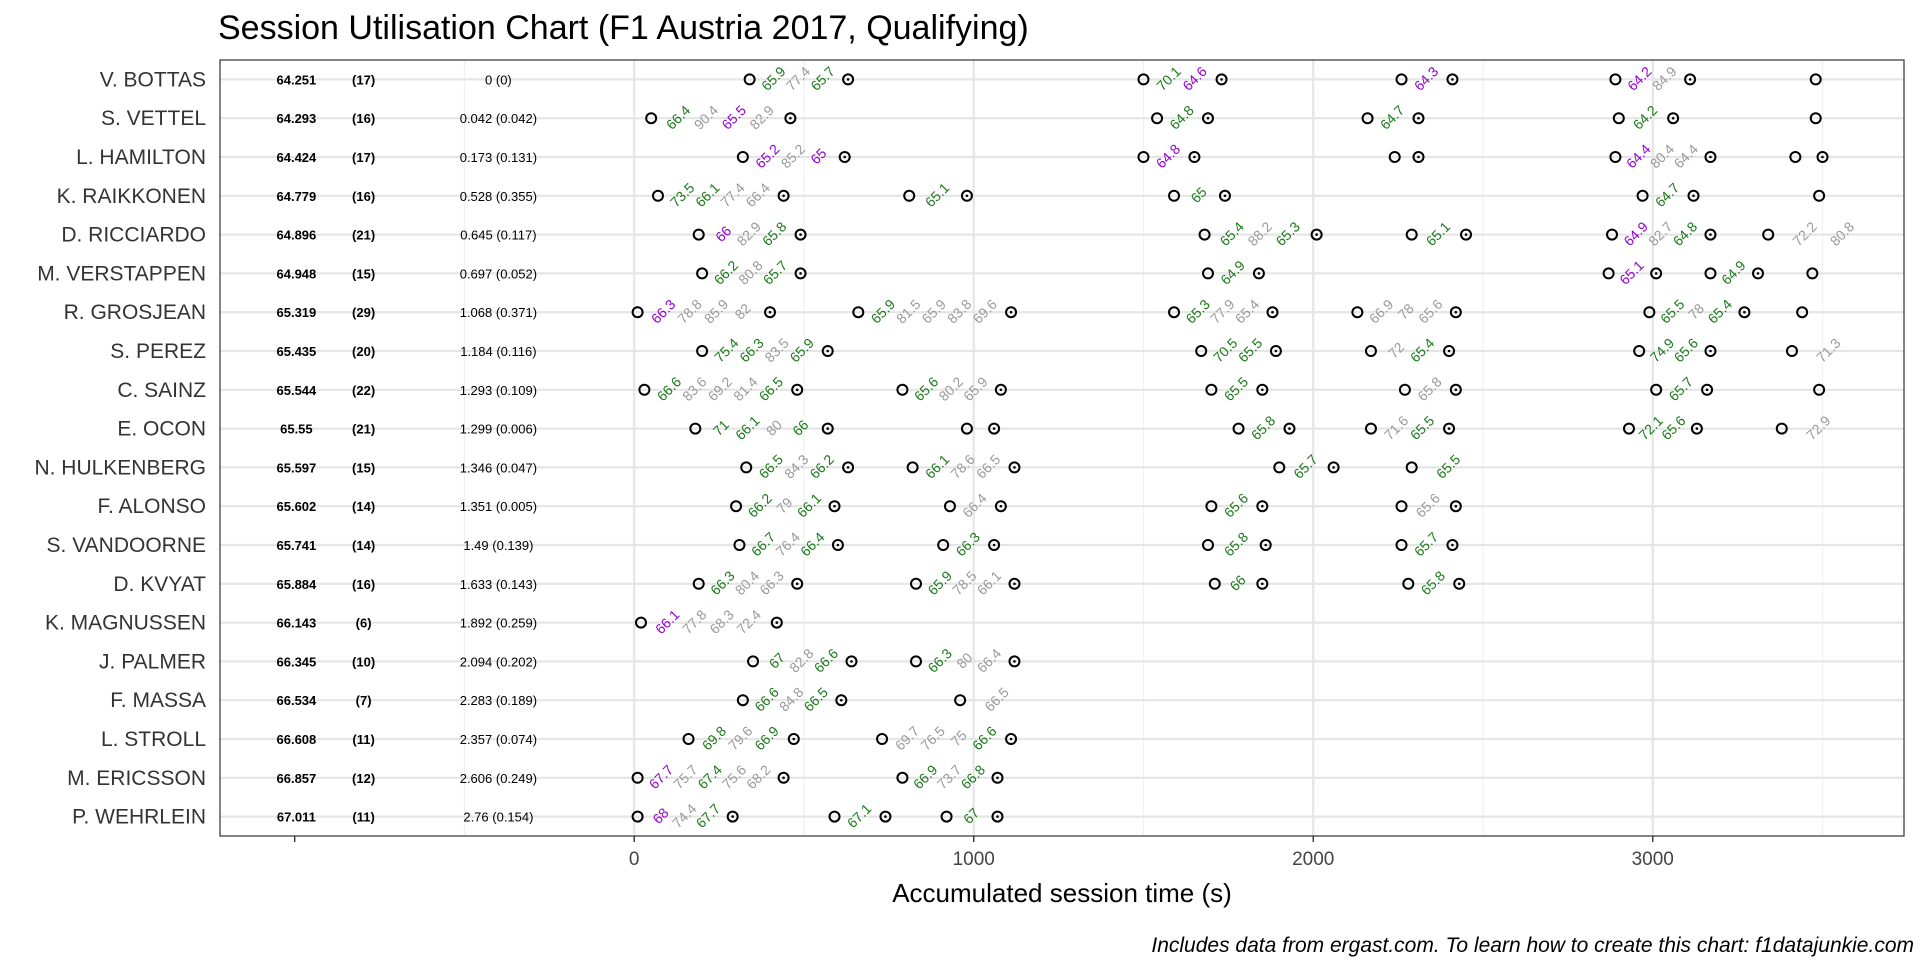 The image size is (1920, 960). Describe the element at coordinates (822, 78) in the screenshot. I see `lap-time-label: 65.7` at that location.